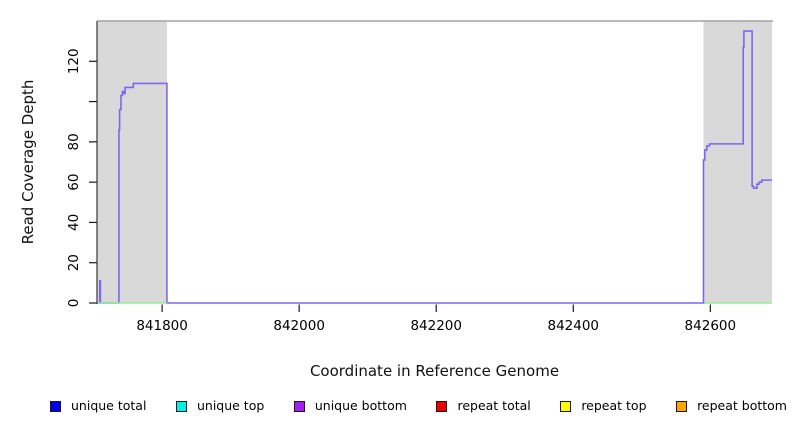  Describe the element at coordinates (742, 405) in the screenshot. I see `legend-label: repeat bottom` at that location.